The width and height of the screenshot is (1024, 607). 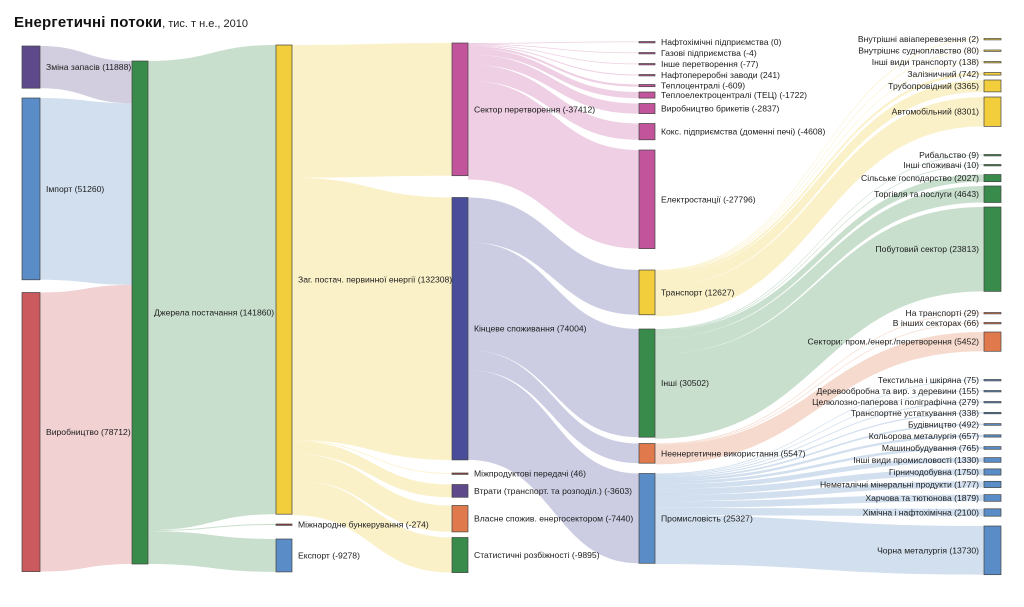 I want to click on sankey-node-trubo, so click(x=992, y=86).